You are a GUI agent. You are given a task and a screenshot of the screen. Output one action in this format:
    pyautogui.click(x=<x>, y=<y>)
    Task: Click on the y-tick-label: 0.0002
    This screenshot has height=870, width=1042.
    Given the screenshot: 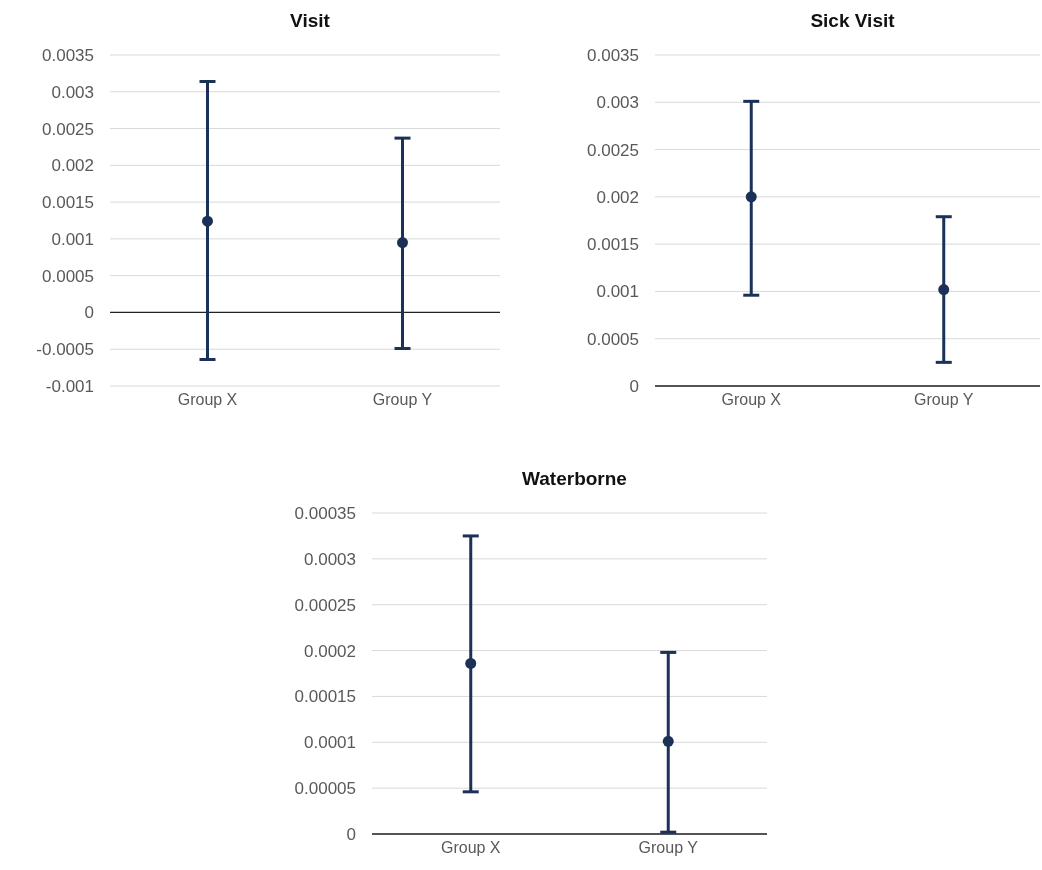 What is the action you would take?
    pyautogui.click(x=330, y=651)
    